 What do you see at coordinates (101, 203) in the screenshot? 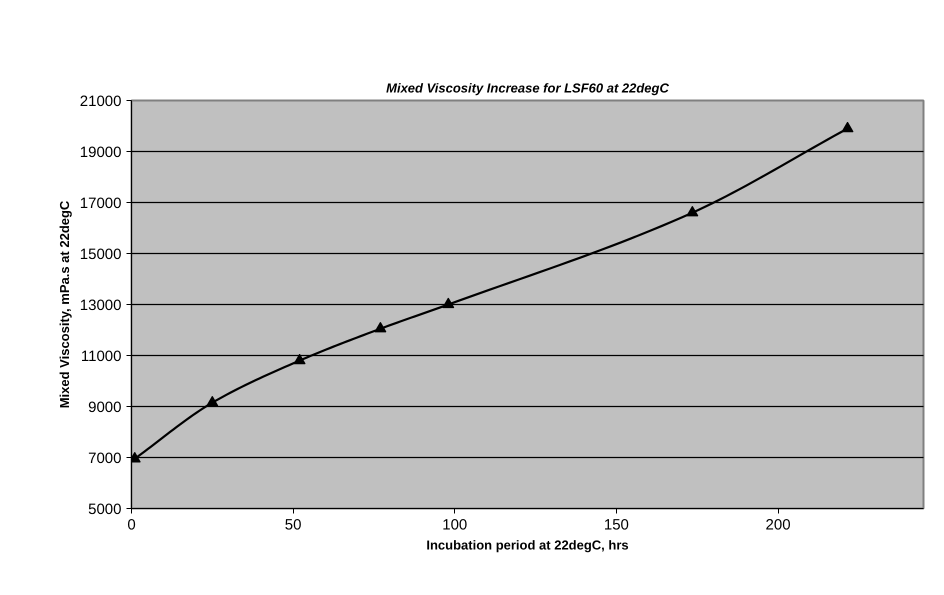
I see `y-tick-label: 17000` at bounding box center [101, 203].